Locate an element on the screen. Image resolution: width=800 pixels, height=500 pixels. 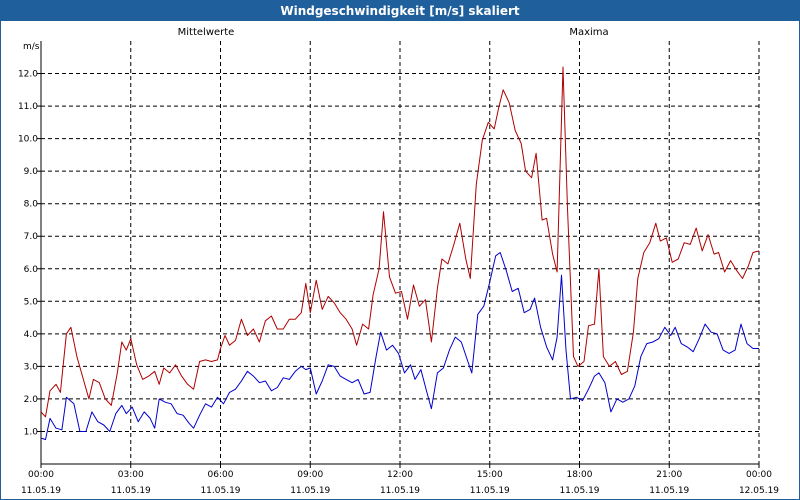
y-tick-labels: 1.0 2.0 3.0 4.0 5.0 6.0 7.0 8.0 9.0 10.0 11.0 12.0 is located at coordinates (29, 253).